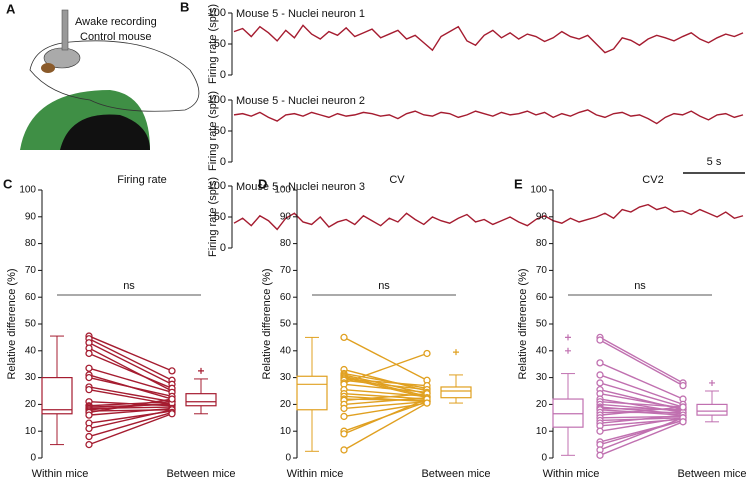 Image resolution: width=747 pixels, height=487 pixels. What do you see at coordinates (11, 8) in the screenshot?
I see `panel-label: A` at bounding box center [11, 8].